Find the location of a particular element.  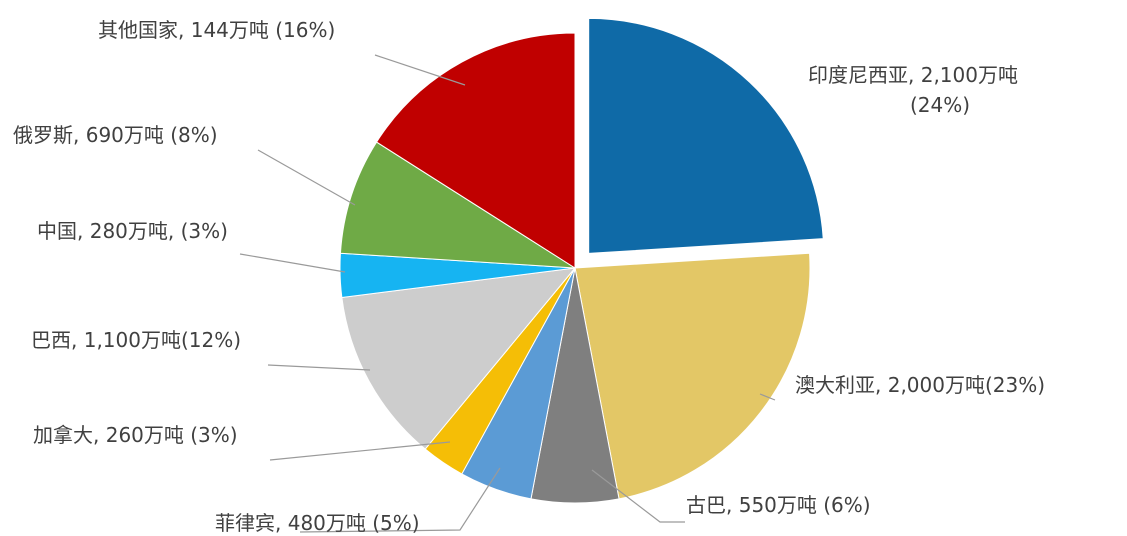

slice-label-3: 古巴, 550万吨 (6%) is located at coordinates (778, 505).